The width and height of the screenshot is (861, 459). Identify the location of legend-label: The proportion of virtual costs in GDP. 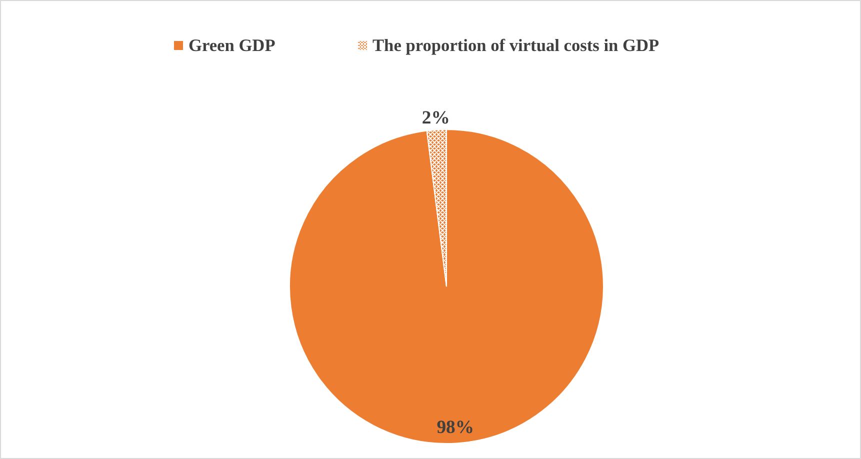
(516, 45).